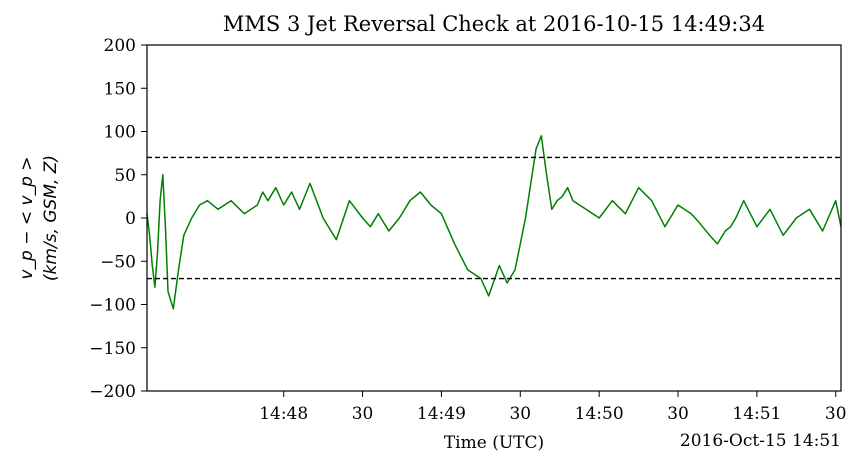  I want to click on x-tick-label: 14:49, so click(441, 414).